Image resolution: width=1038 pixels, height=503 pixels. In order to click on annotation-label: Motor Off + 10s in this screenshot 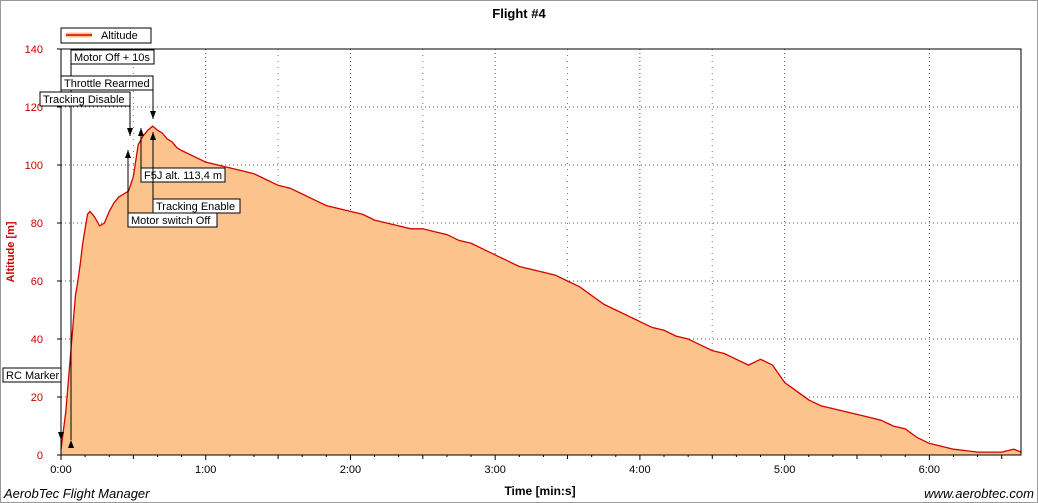, I will do `click(112, 58)`.